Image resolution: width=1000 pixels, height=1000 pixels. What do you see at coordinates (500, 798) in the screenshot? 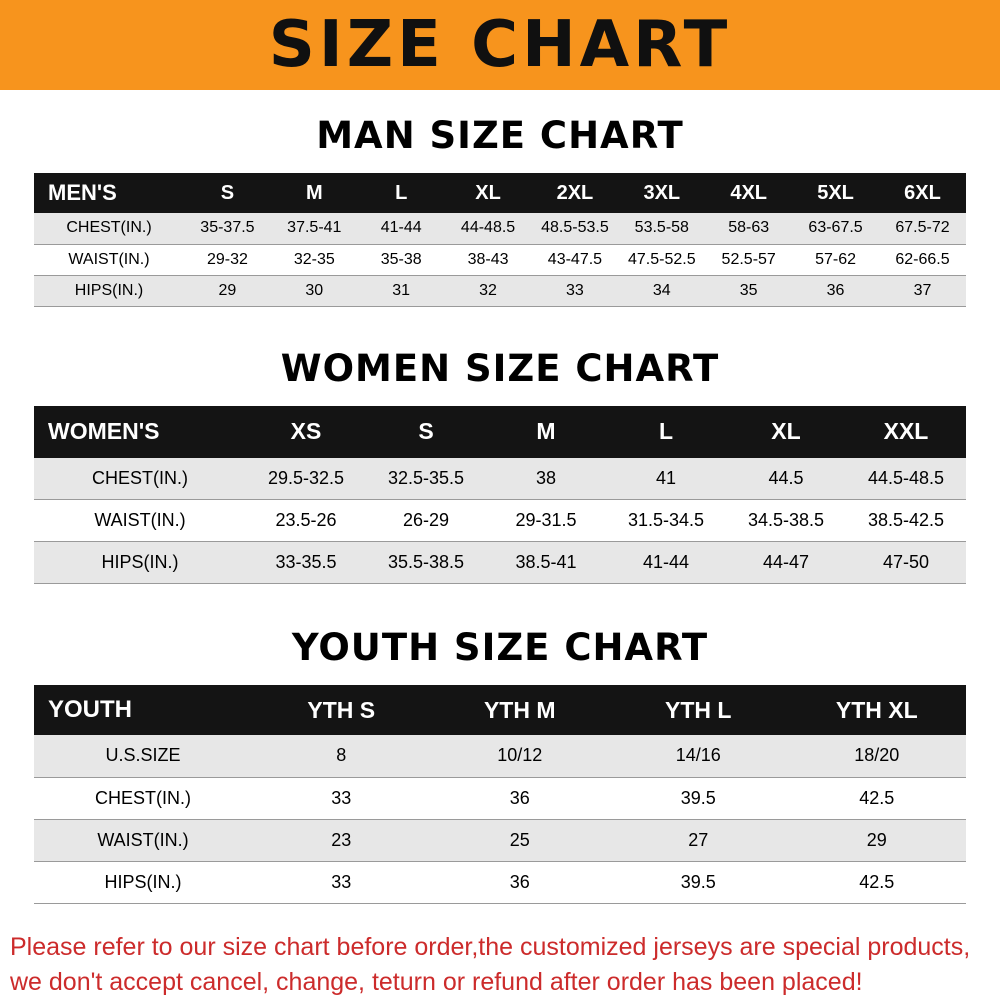
I see `table-row: CHEST(IN.) 33 36 39.5 42.5` at bounding box center [500, 798].